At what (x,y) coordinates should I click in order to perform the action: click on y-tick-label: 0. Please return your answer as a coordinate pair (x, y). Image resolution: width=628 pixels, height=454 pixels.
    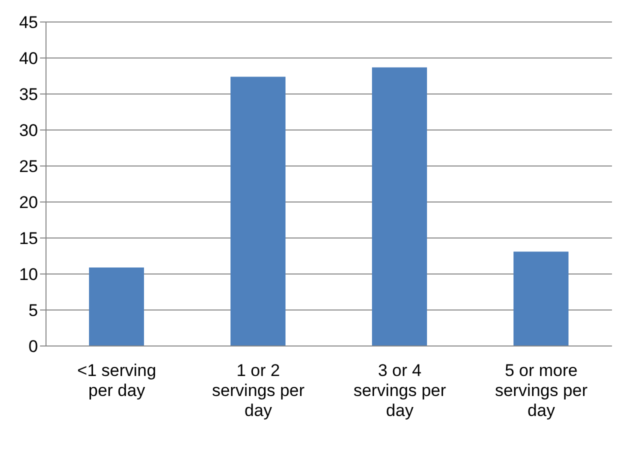
    Looking at the image, I should click on (33, 346).